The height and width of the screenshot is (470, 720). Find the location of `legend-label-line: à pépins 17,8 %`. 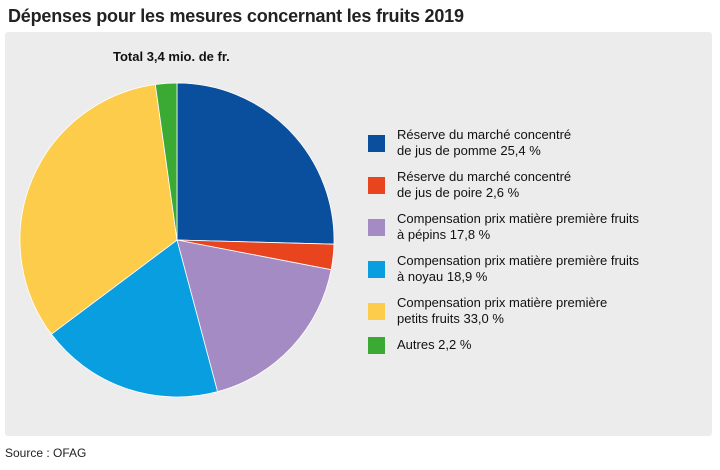

legend-label-line: à pépins 17,8 % is located at coordinates (444, 234).